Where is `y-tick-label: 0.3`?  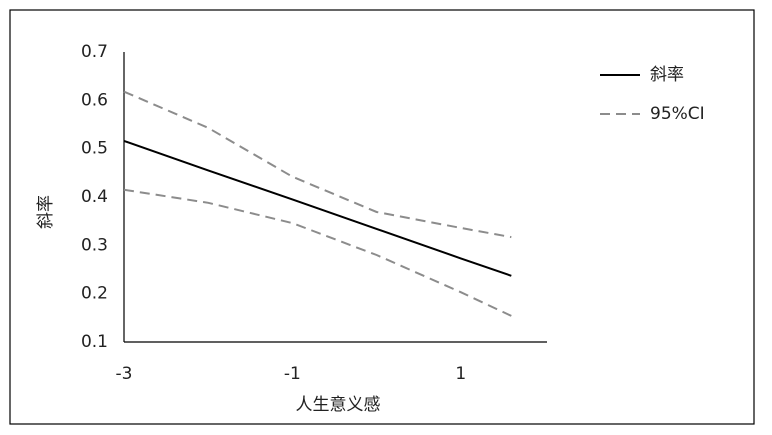 y-tick-label: 0.3 is located at coordinates (94, 245).